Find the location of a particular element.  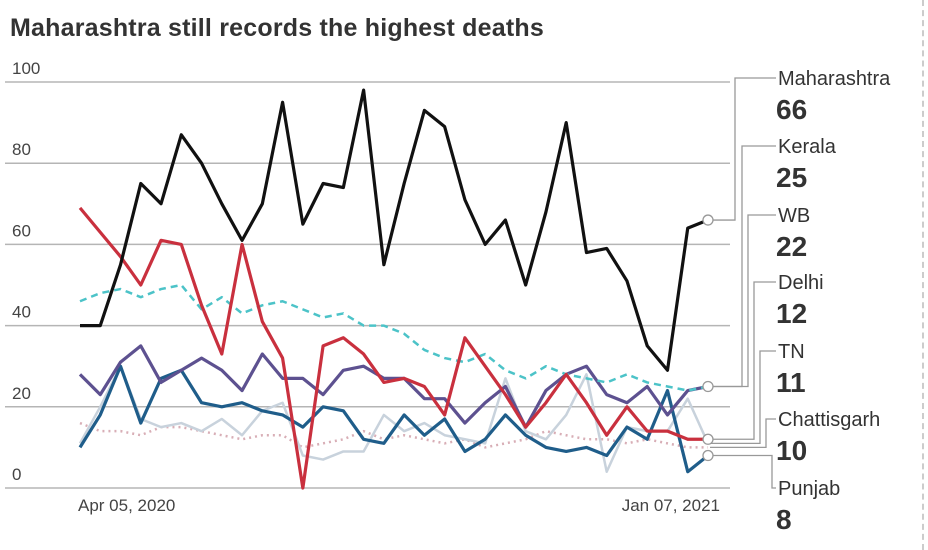

legend-value-maharashtra: 66 is located at coordinates (791, 109).